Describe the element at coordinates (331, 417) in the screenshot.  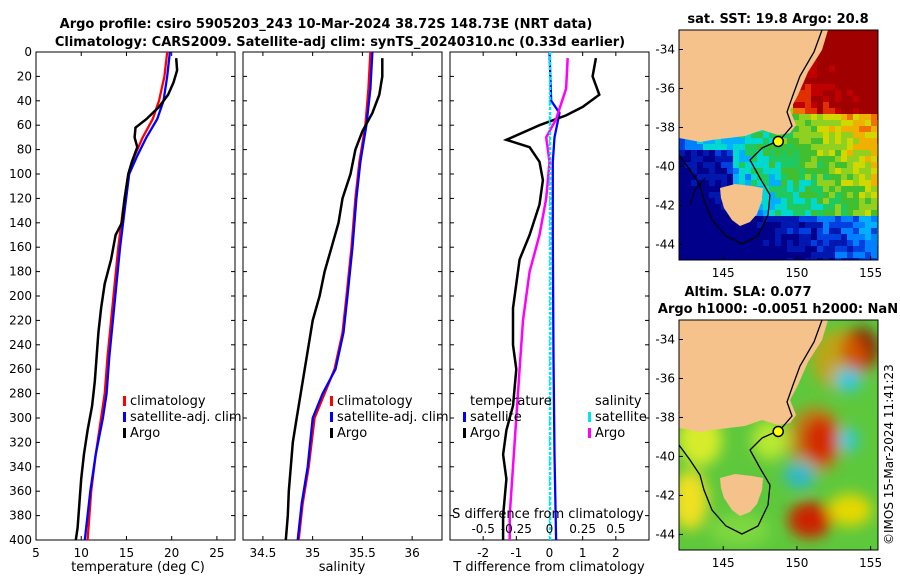
I see `legend-swatch-satellite-adj` at that location.